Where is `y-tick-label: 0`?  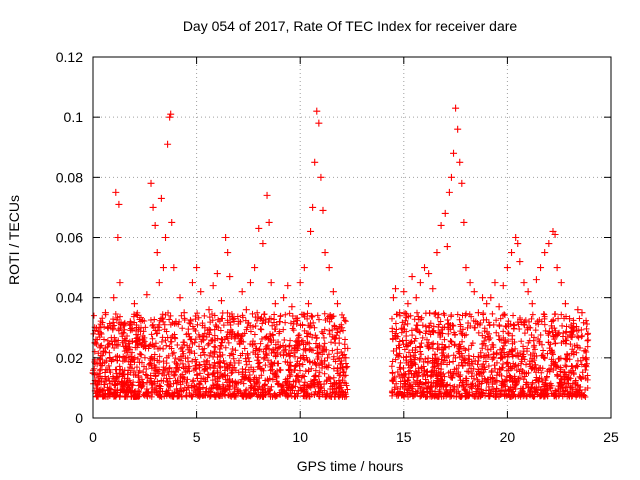 y-tick-label: 0 is located at coordinates (79, 418).